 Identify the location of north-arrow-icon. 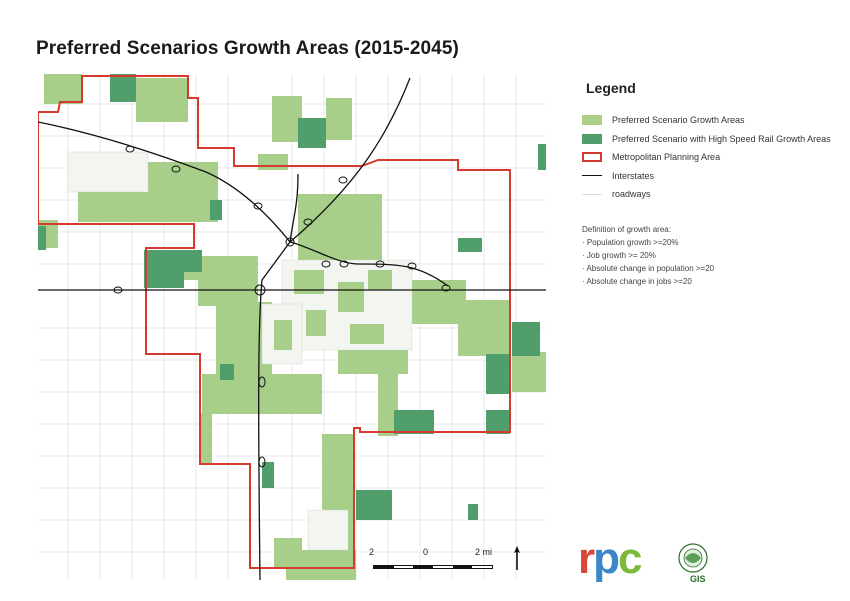
(517, 558).